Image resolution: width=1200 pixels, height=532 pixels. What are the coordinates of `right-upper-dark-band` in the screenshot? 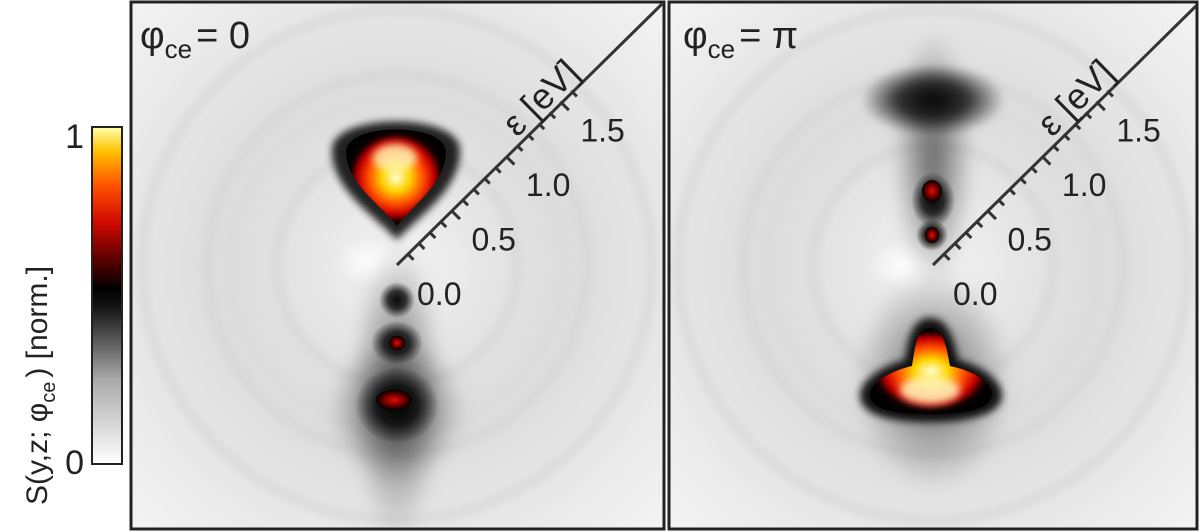 It's located at (933, 100).